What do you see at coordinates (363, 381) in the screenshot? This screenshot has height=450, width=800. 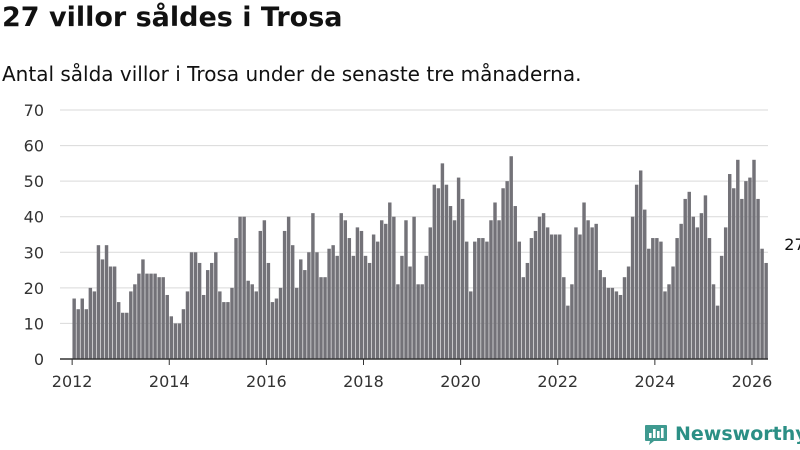 I see `x-tick-label-2018: 2018` at bounding box center [363, 381].